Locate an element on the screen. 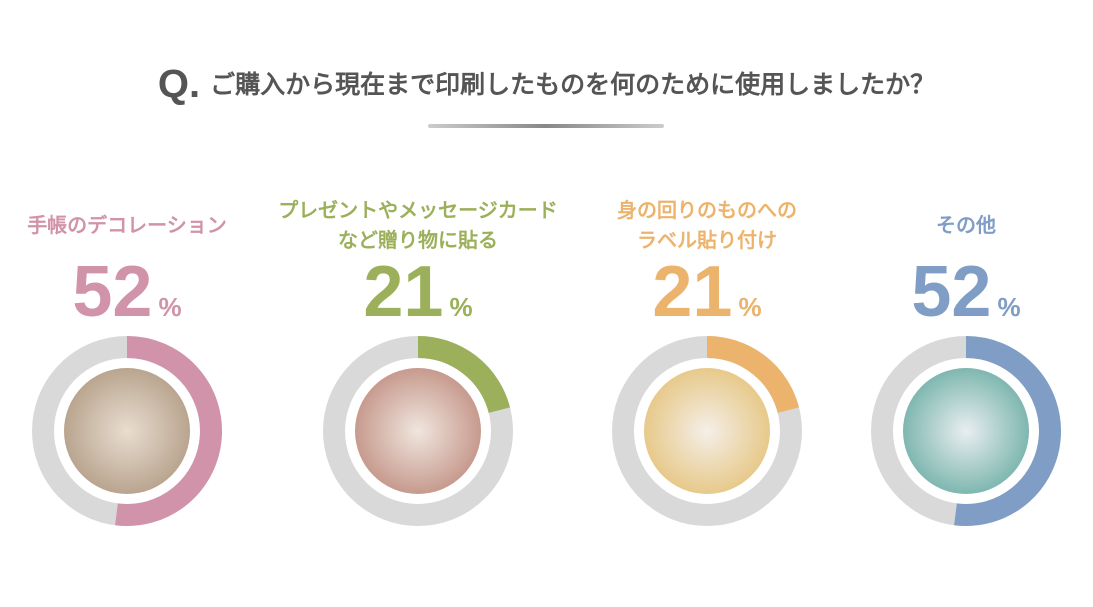 This screenshot has height=607, width=1093. category-label: 身の回りのものへの ラベル貼り付け is located at coordinates (707, 225).